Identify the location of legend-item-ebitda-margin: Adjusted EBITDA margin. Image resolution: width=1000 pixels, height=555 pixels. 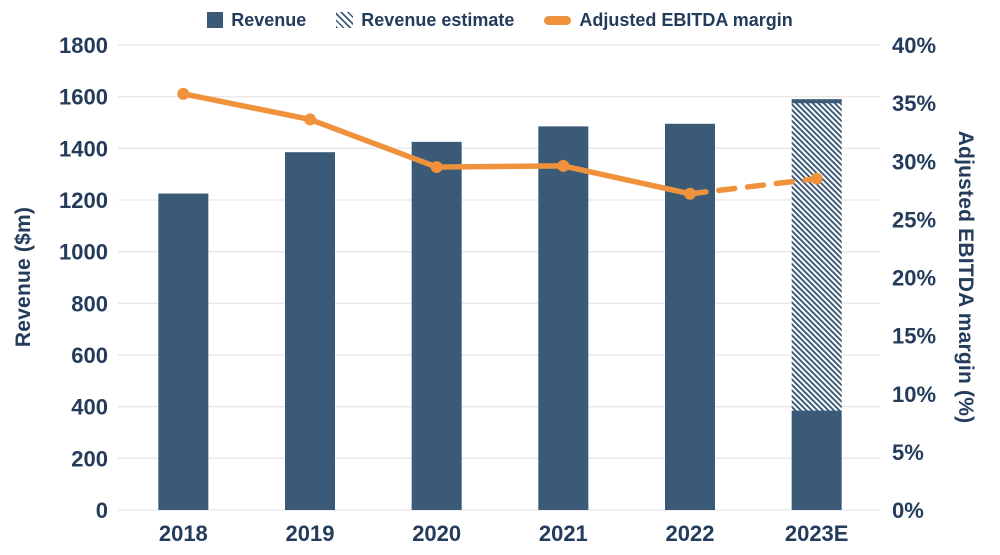
(668, 20).